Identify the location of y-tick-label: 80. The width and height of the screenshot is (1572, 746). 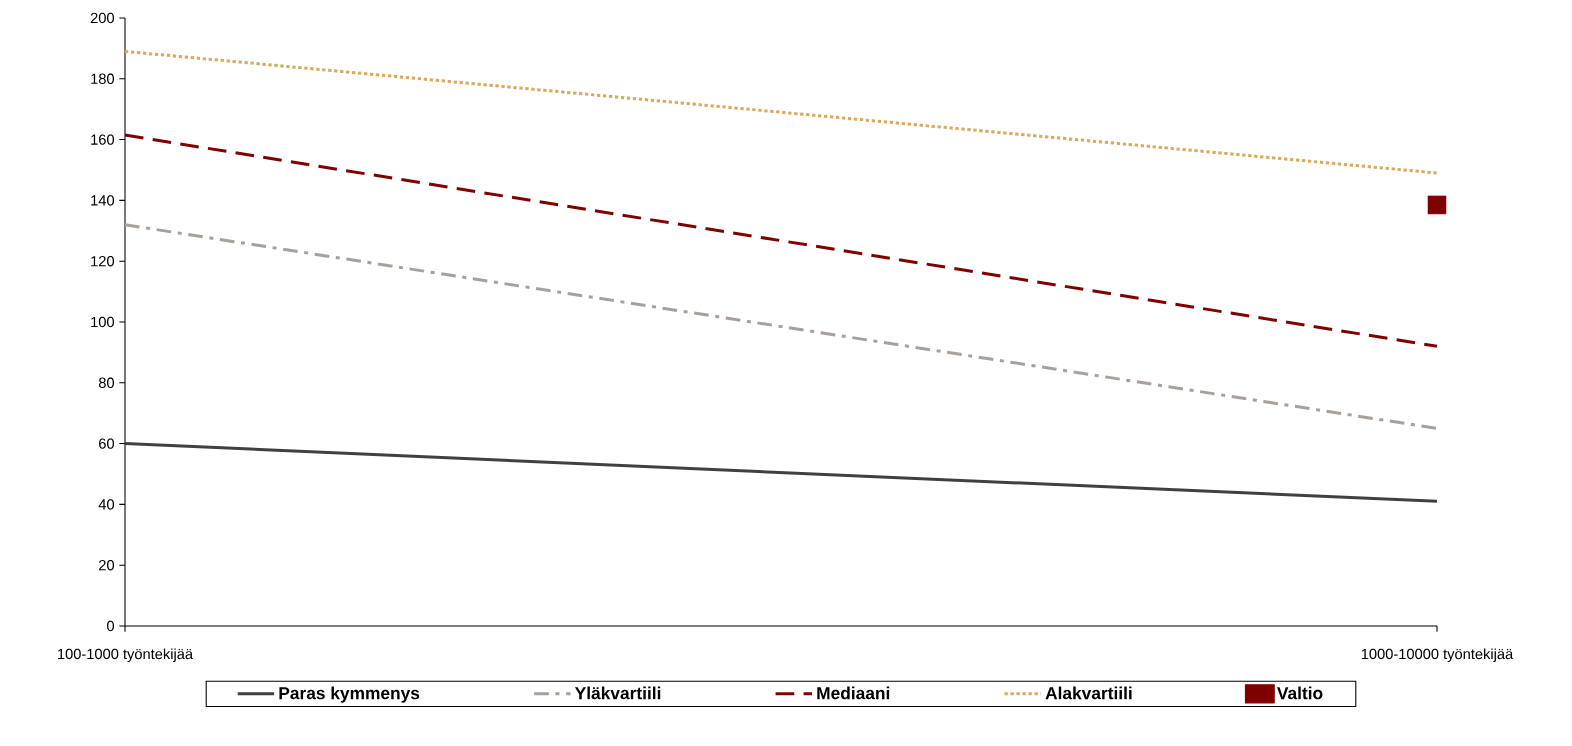
(106, 382).